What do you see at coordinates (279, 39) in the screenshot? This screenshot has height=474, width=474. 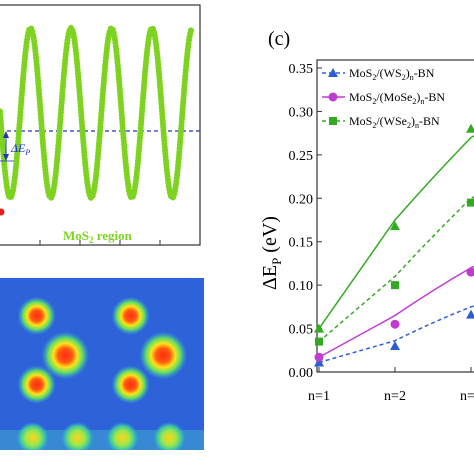 I see `panel-c-label: (c)` at bounding box center [279, 39].